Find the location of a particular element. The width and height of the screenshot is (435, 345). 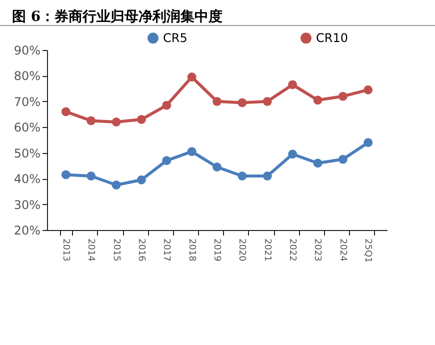

x-tick-label: 2024 is located at coordinates (342, 250).